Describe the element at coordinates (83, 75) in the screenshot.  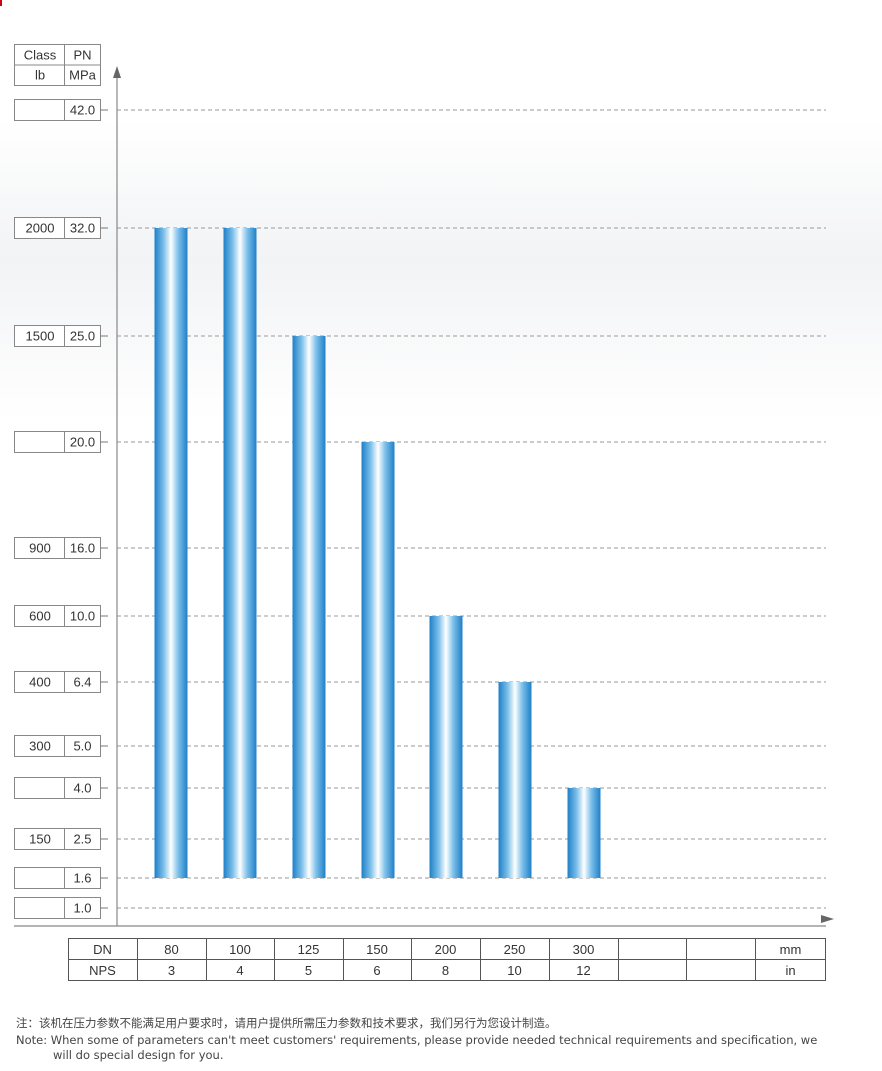
I see `header-pn-unit: MPa` at that location.